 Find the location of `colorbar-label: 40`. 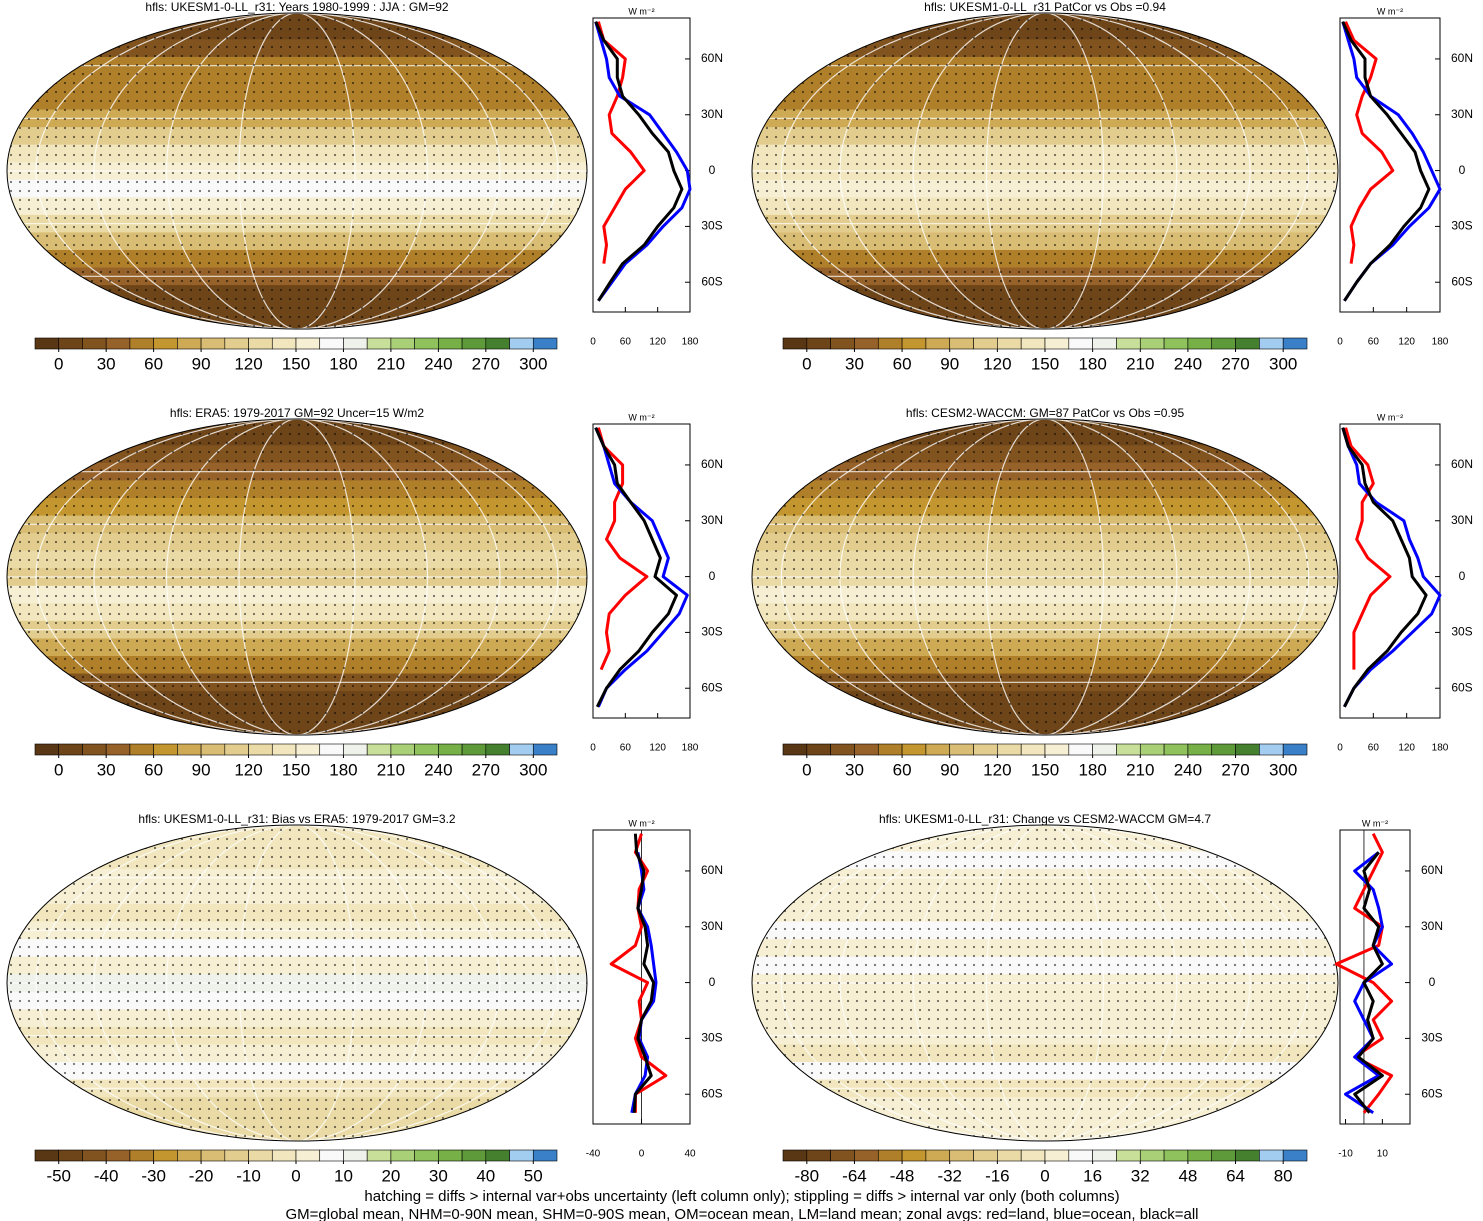

colorbar-label: 40 is located at coordinates (485, 1175).